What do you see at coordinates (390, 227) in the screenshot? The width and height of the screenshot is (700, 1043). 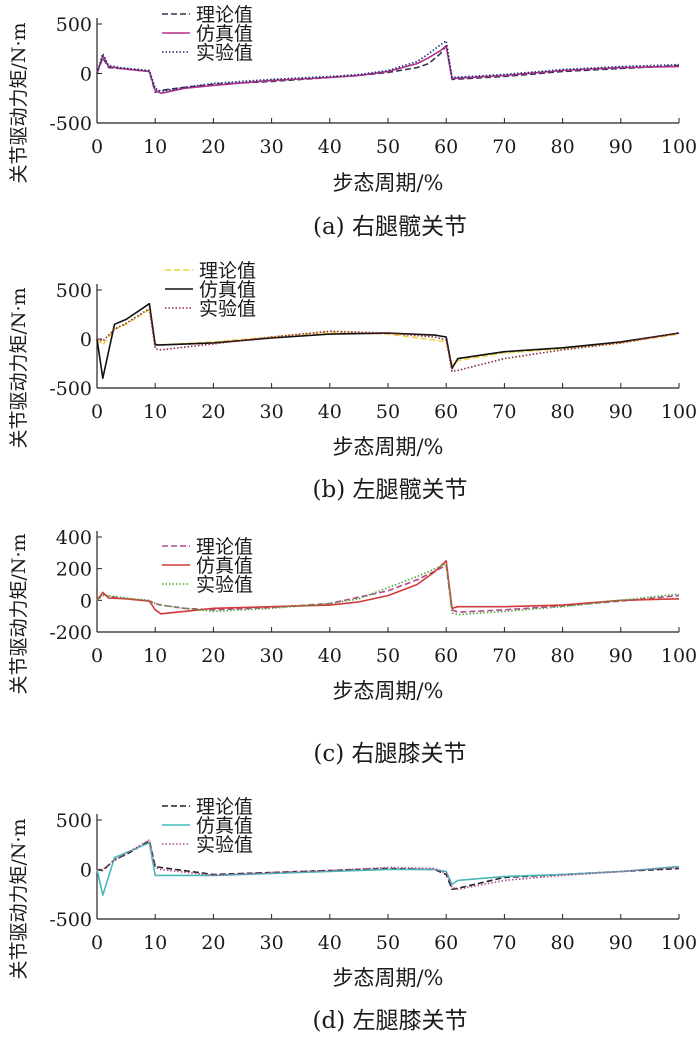 I see `chart-caption: (a) 右腿髋关节` at bounding box center [390, 227].